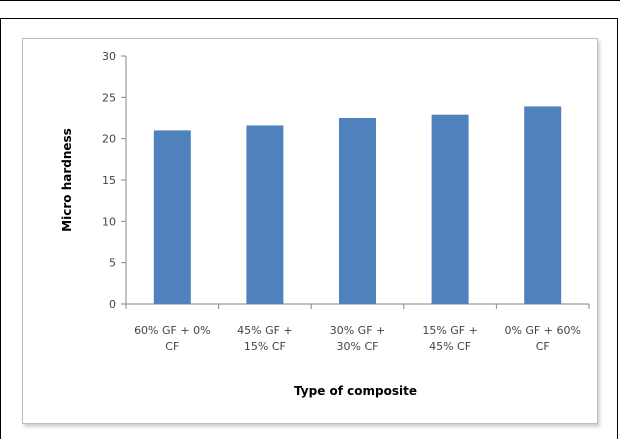 The width and height of the screenshot is (620, 440). I want to click on y-tick-label: 30, so click(109, 56).